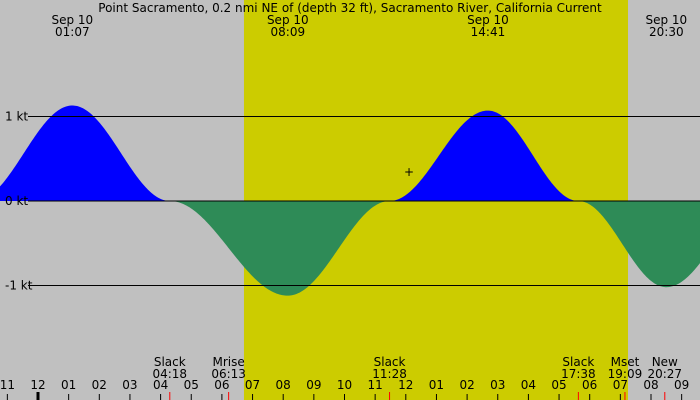 Image resolution: width=700 pixels, height=400 pixels. I want to click on event-time: 11:28, so click(389, 374).